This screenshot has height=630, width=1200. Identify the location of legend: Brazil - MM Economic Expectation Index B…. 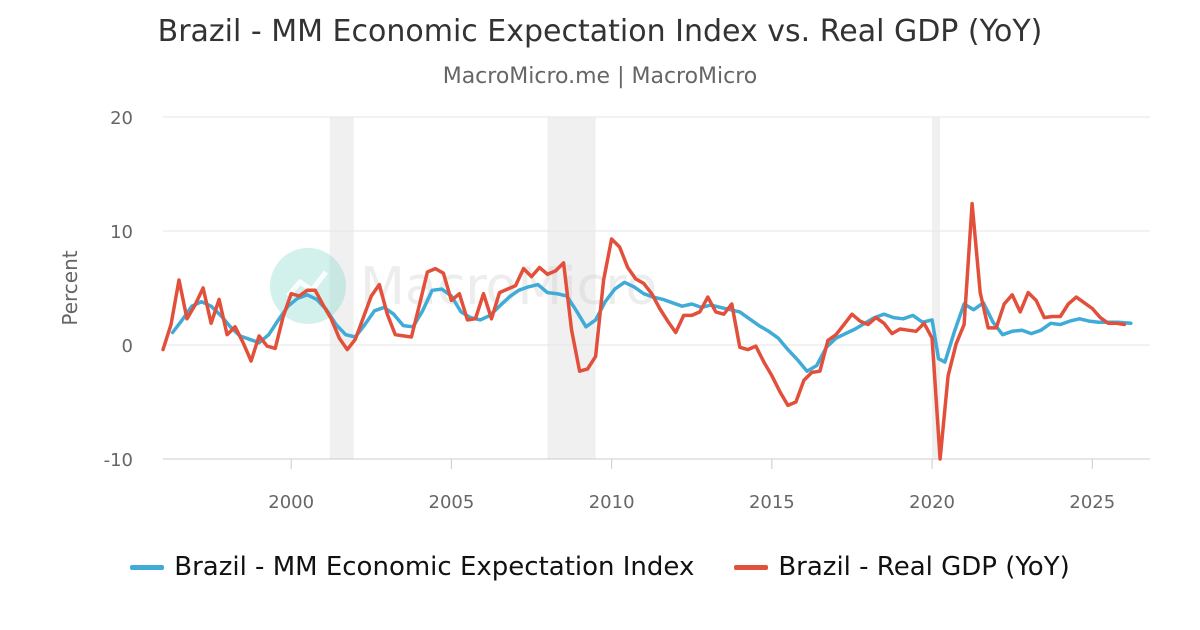
(600, 567).